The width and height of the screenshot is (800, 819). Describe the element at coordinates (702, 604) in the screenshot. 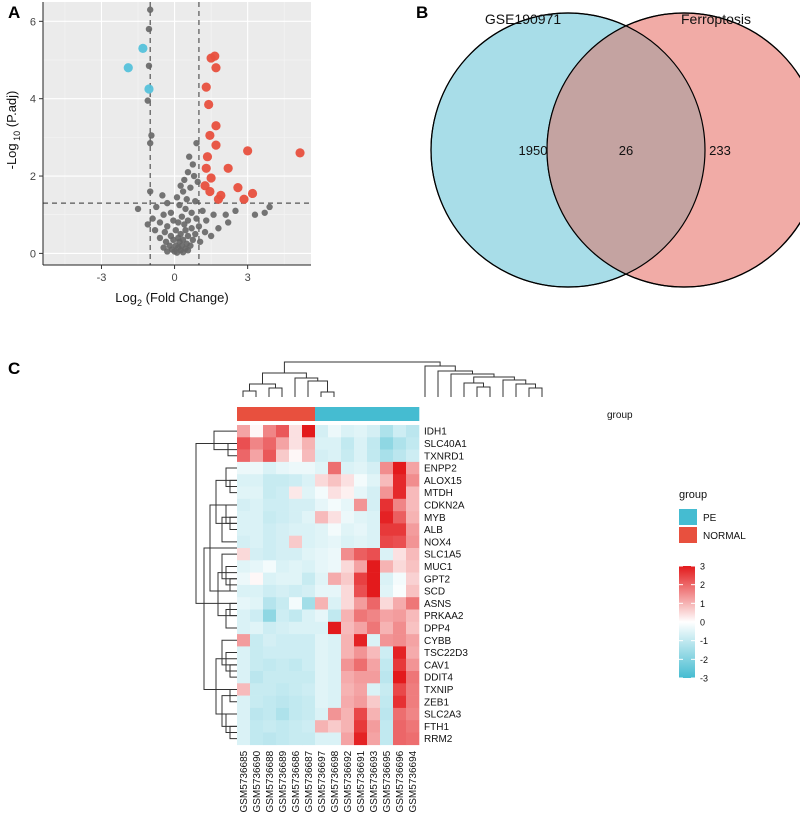

I see `color-scale-label: 1` at that location.